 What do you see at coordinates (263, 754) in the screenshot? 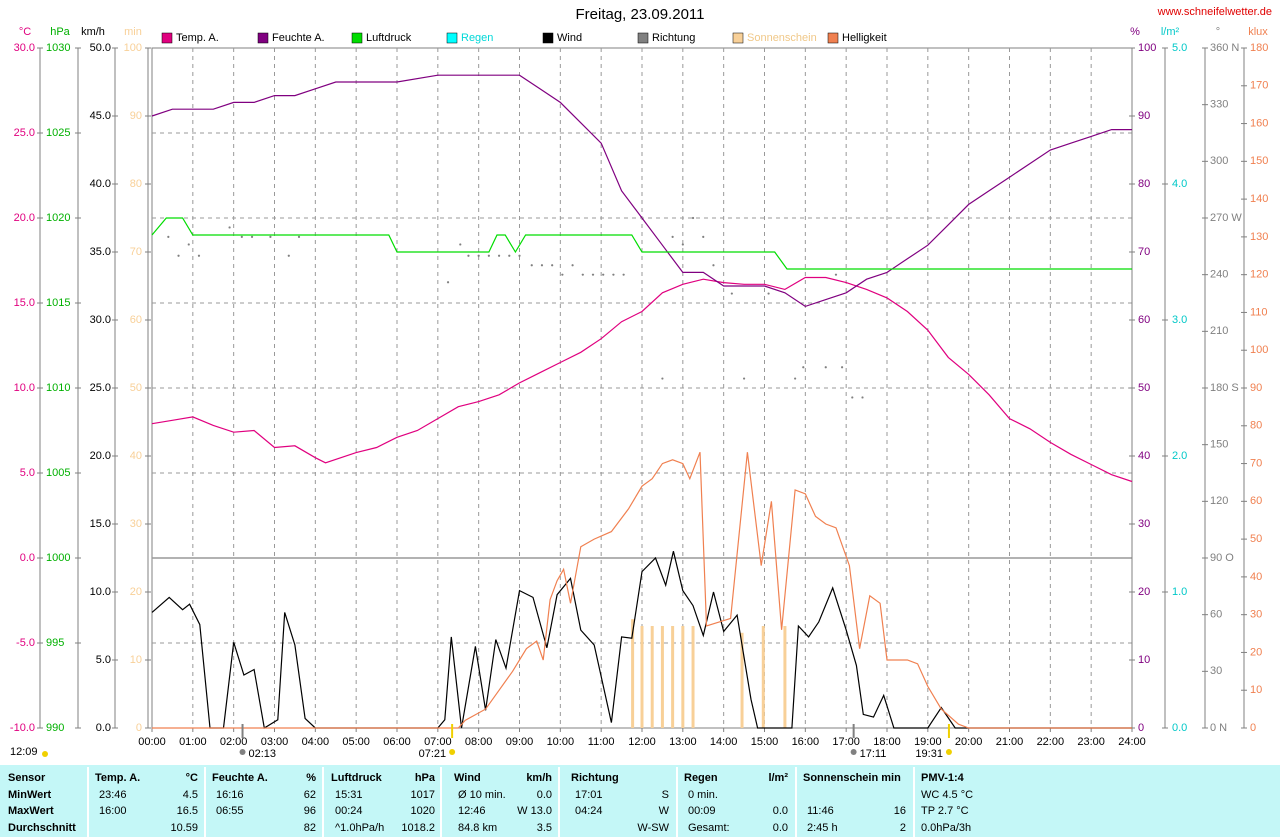
I see `annotation-label: 02:13` at bounding box center [263, 754].